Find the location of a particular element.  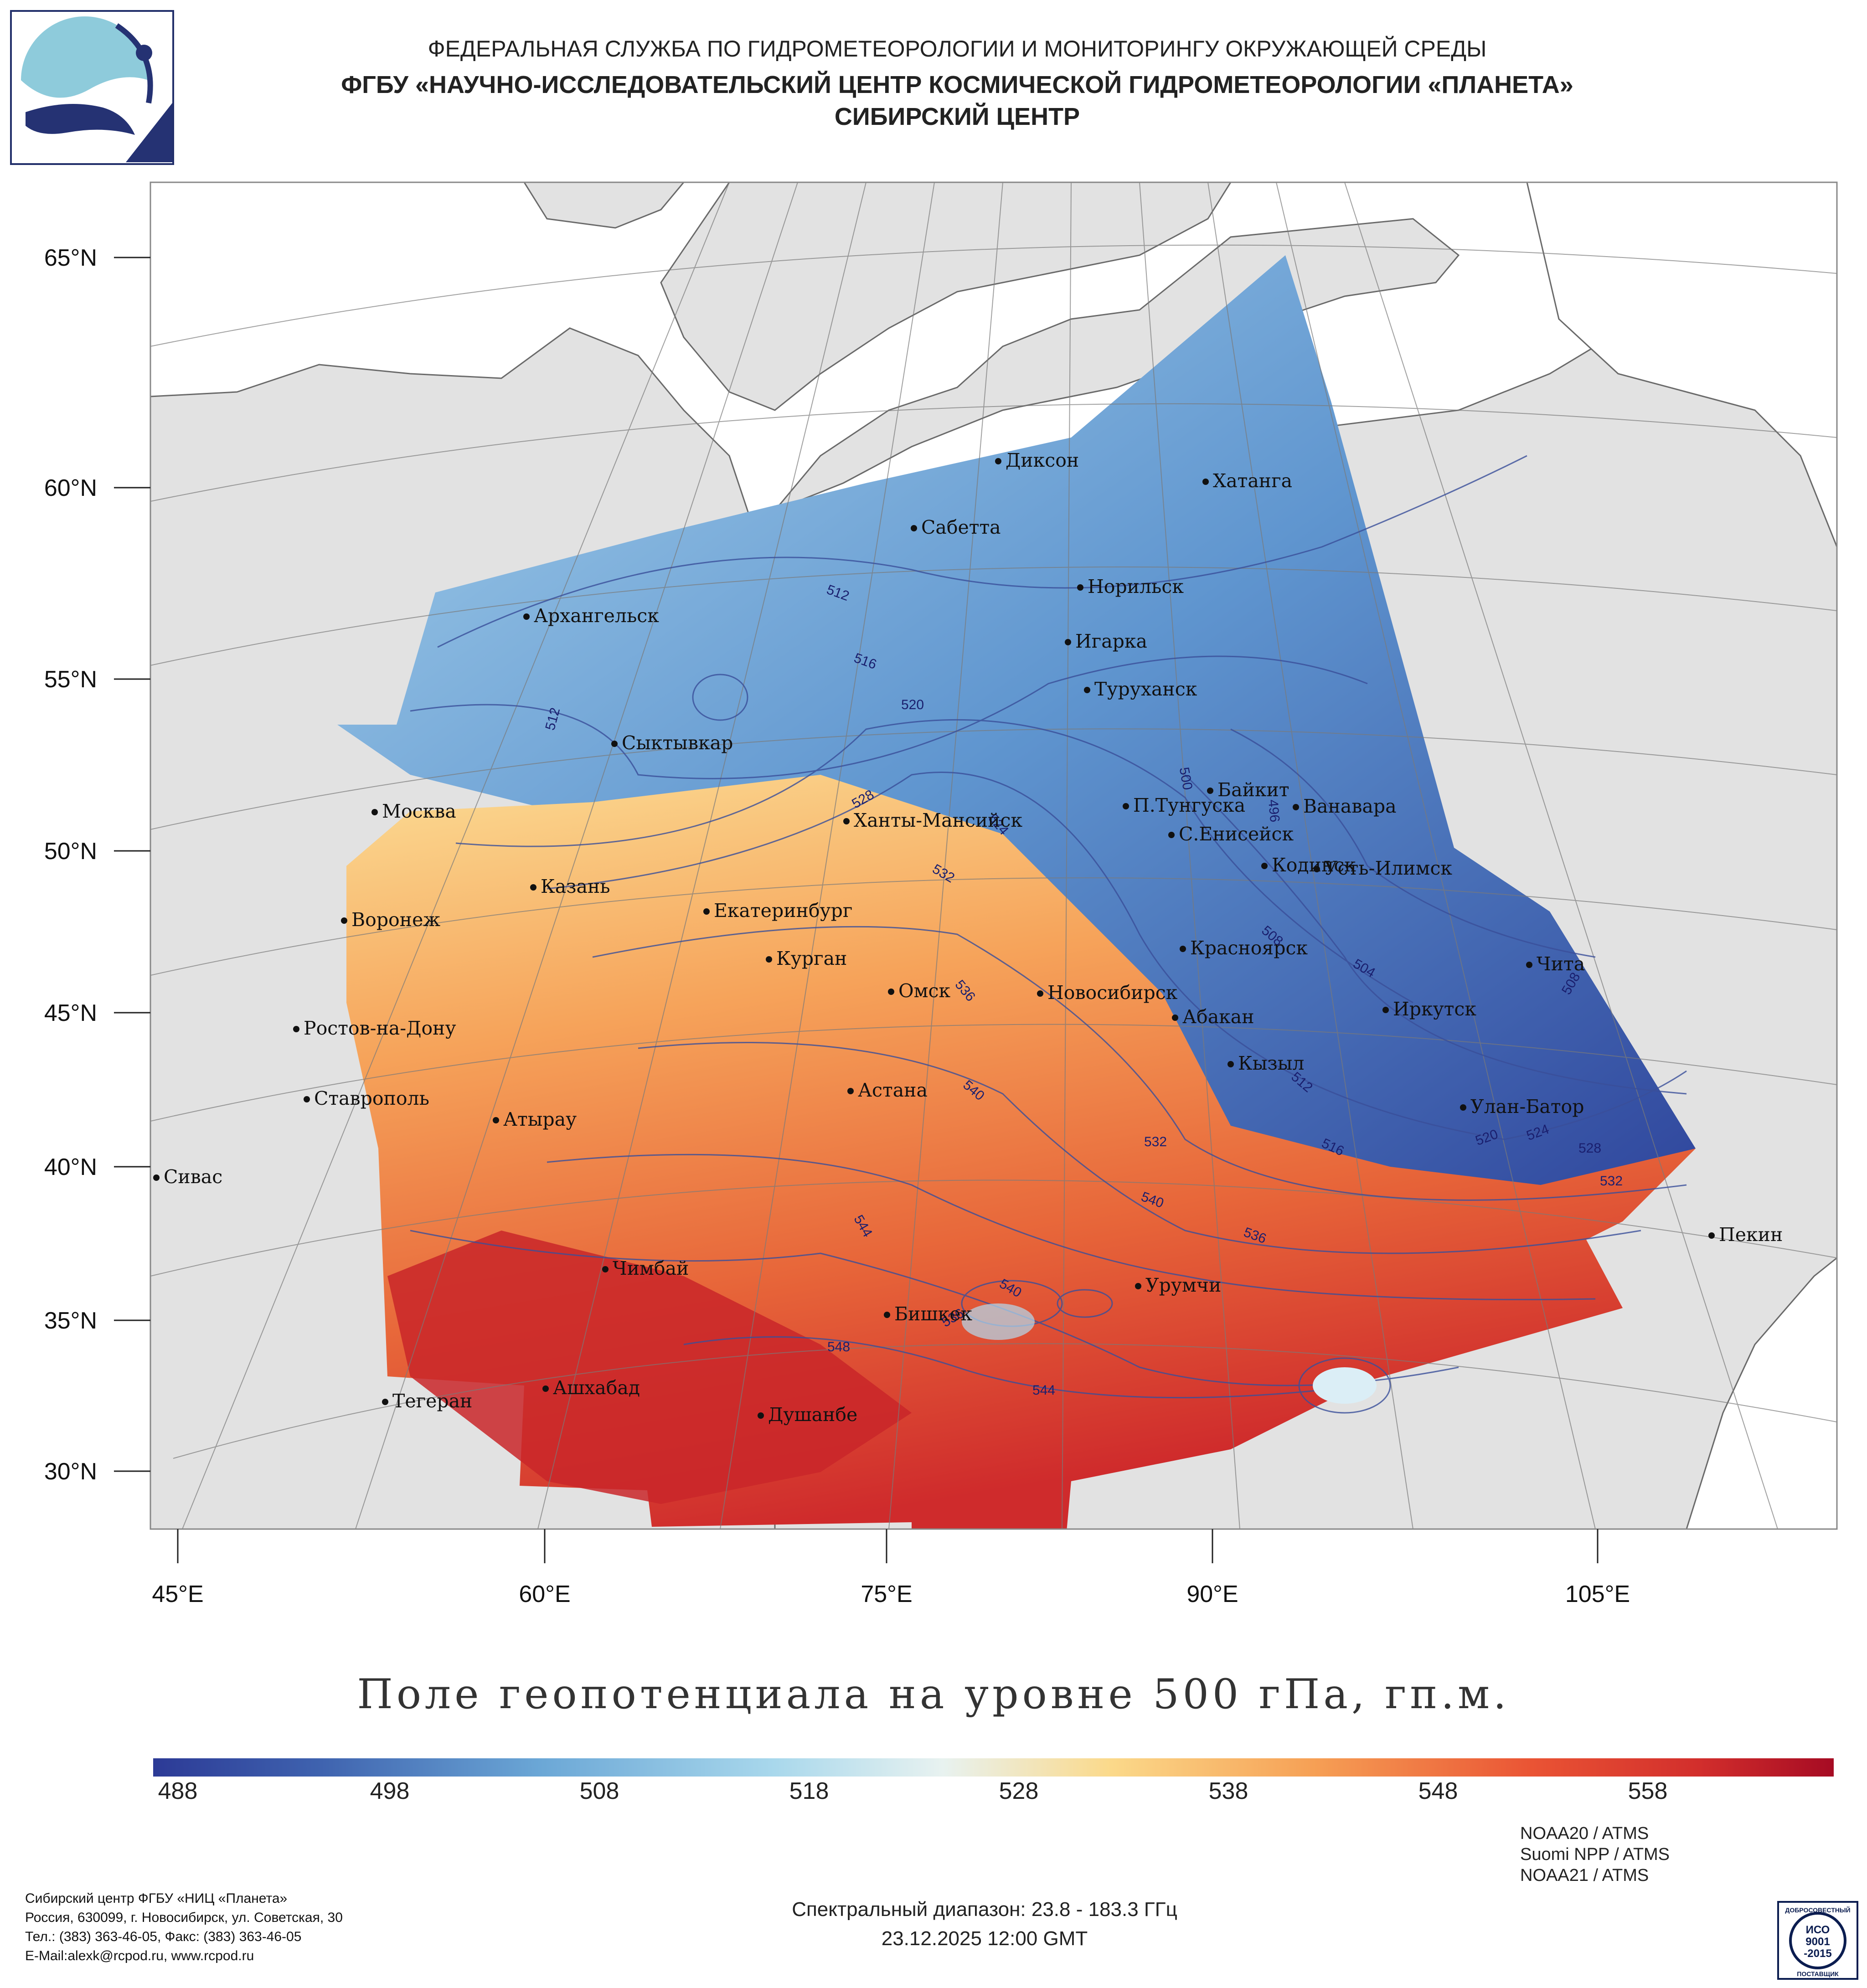

city: Кодинск is located at coordinates (1308, 865).